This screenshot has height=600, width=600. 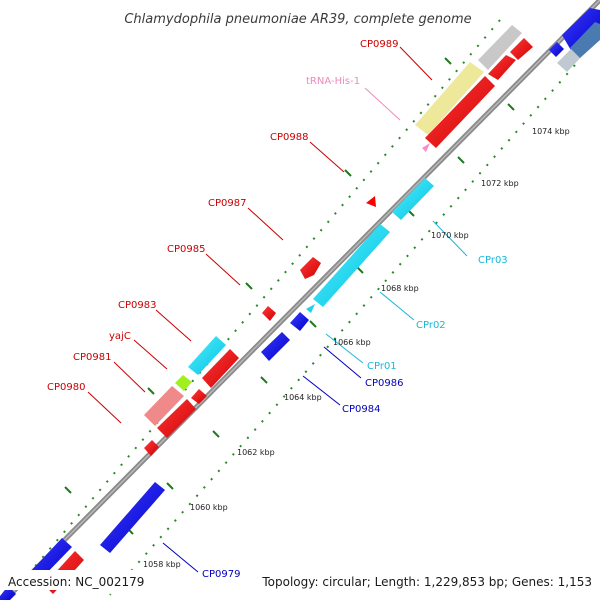 I want to click on tick-label: 1060 kbp, so click(x=209, y=507).